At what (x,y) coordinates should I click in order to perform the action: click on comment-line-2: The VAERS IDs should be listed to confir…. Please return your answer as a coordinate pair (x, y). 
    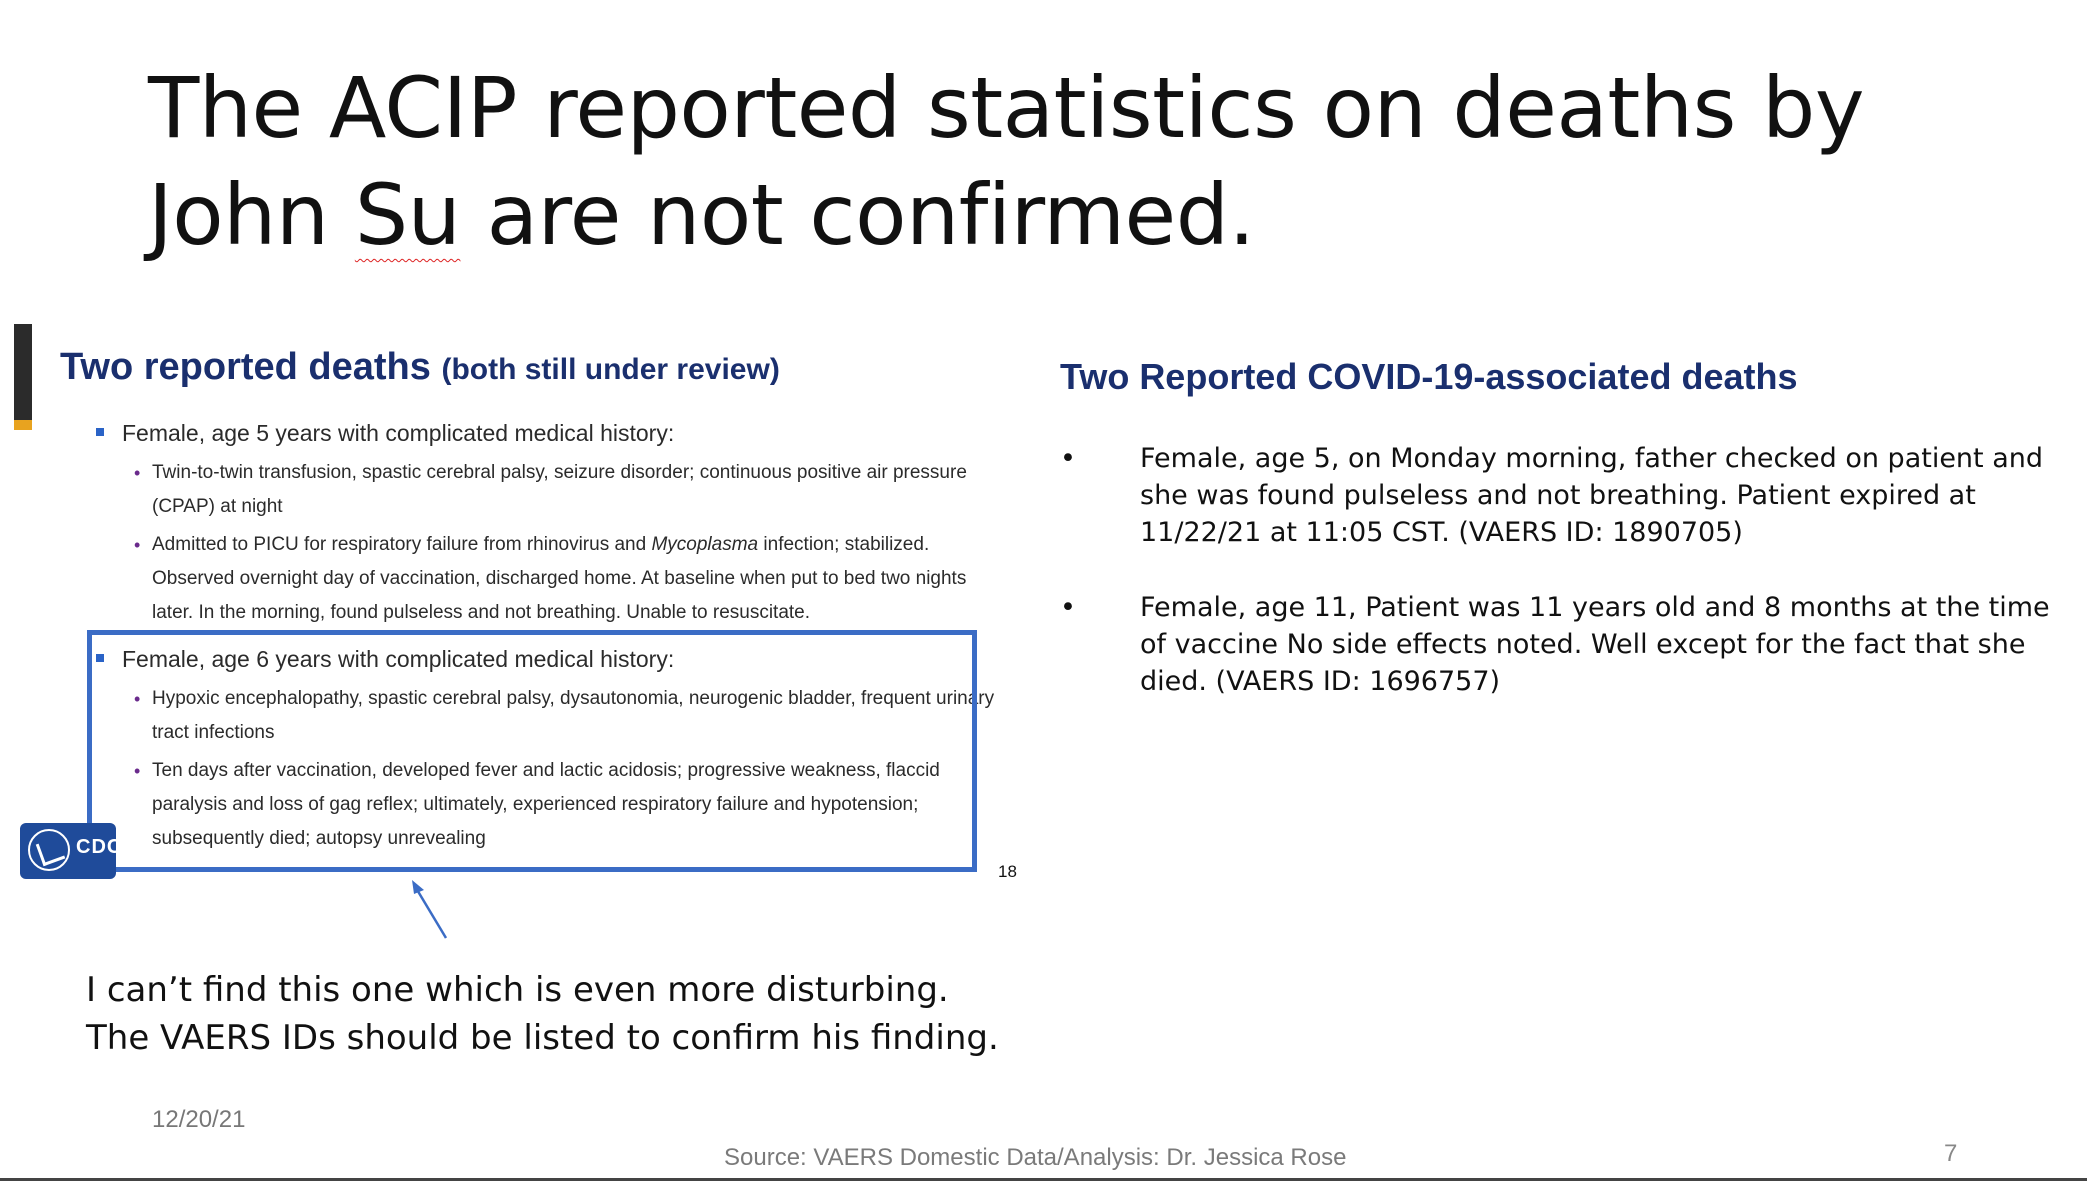
    Looking at the image, I should click on (542, 1038).